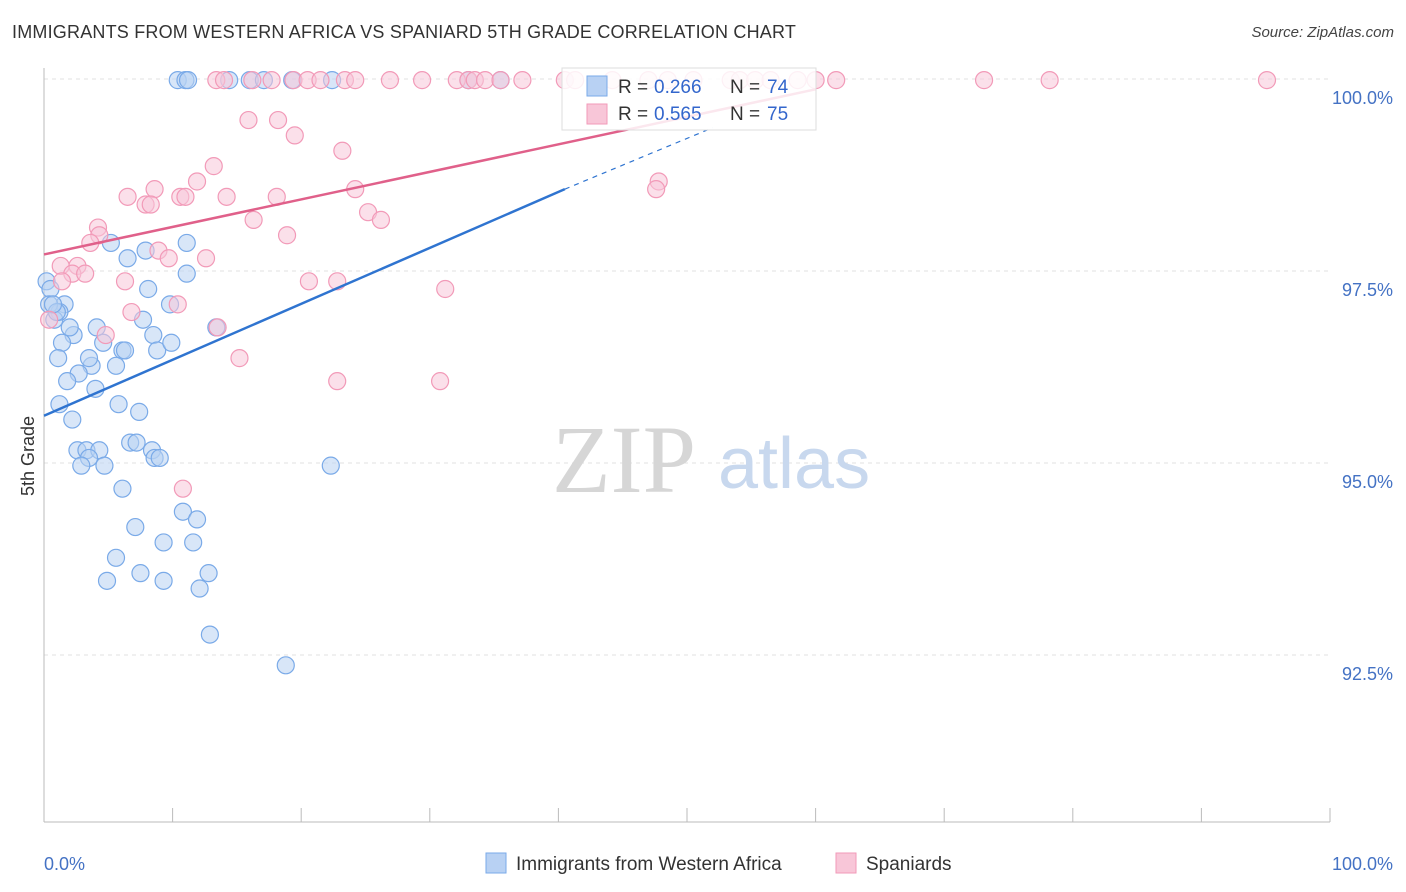  What do you see at coordinates (633, 114) in the screenshot?
I see `legend-r-label-2: R =` at bounding box center [633, 114].